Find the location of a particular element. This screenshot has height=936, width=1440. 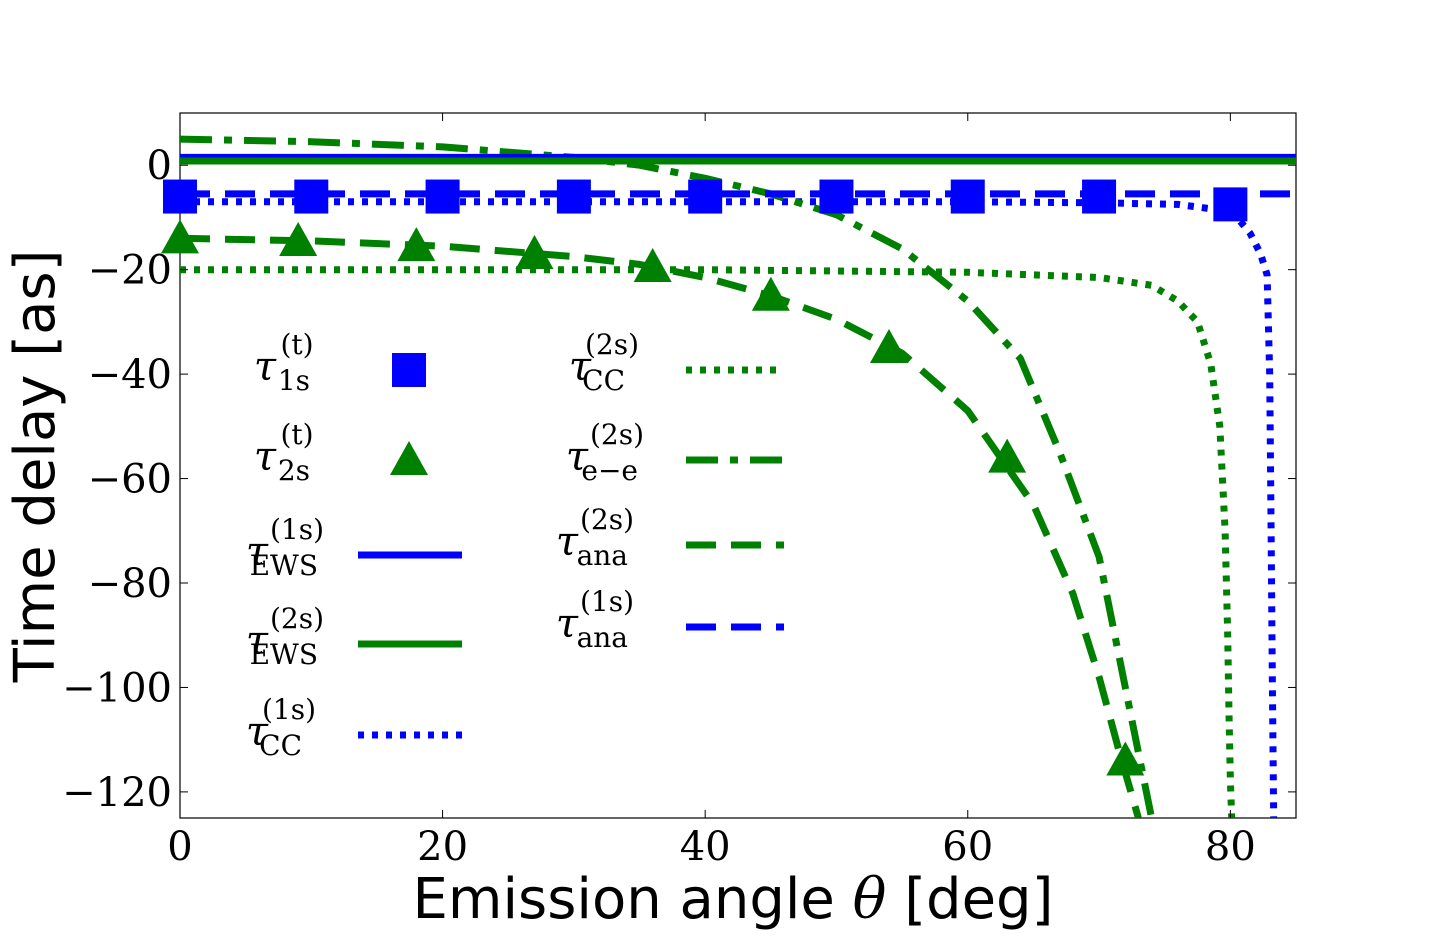

x-tick-label: 60 is located at coordinates (967, 847).